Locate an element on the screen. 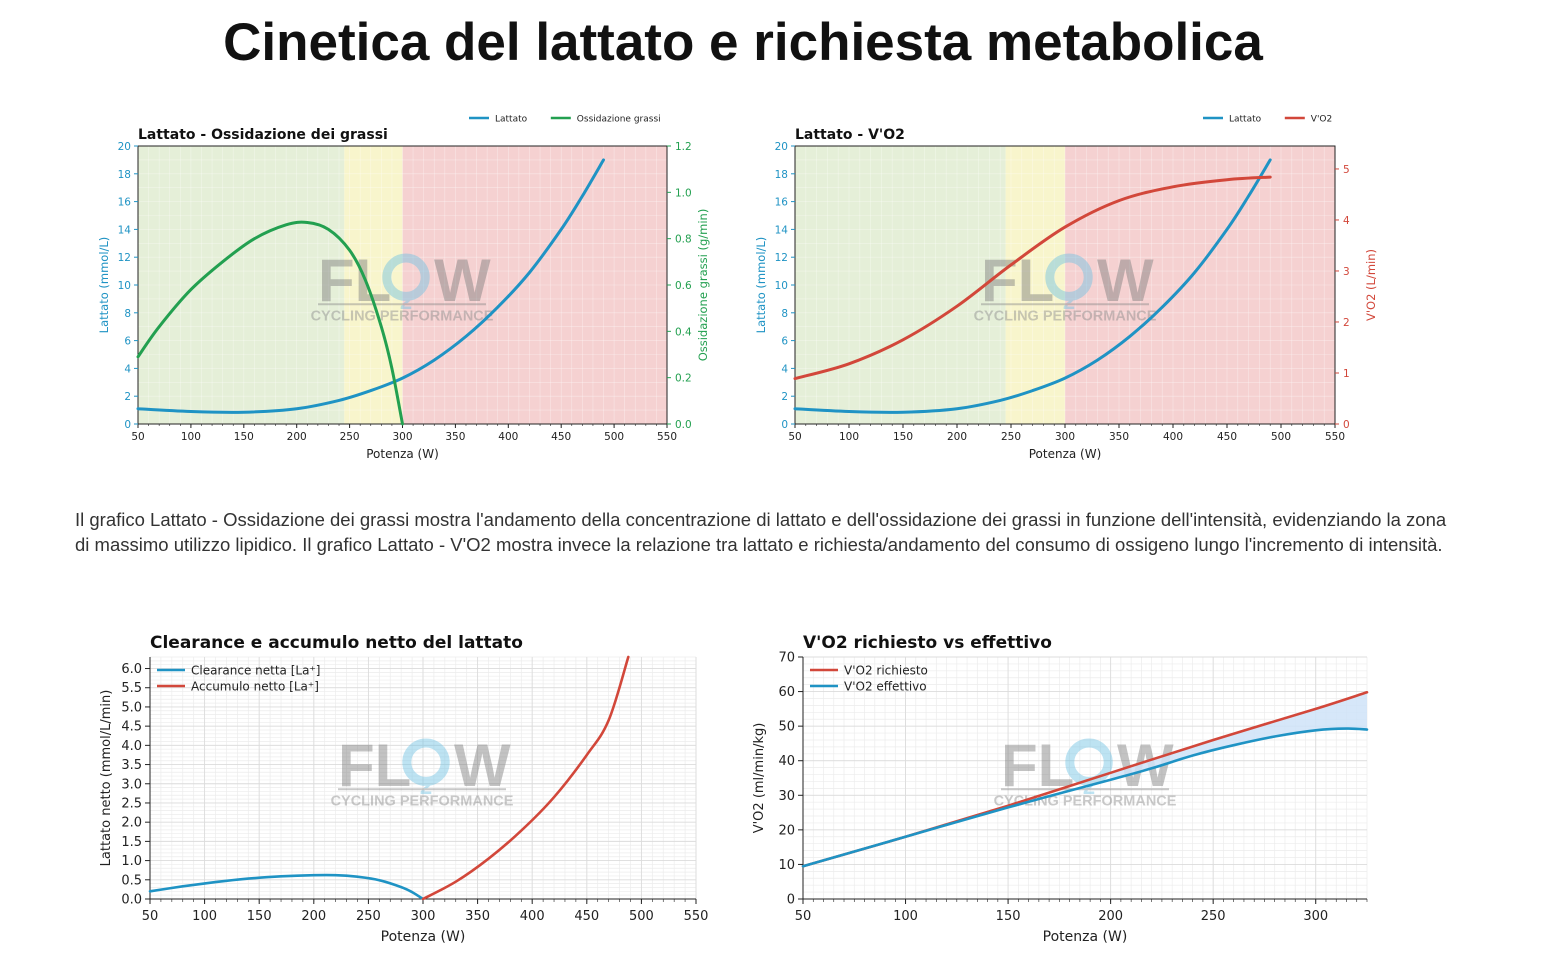  y-tick-label: 5.5 is located at coordinates (131, 688).